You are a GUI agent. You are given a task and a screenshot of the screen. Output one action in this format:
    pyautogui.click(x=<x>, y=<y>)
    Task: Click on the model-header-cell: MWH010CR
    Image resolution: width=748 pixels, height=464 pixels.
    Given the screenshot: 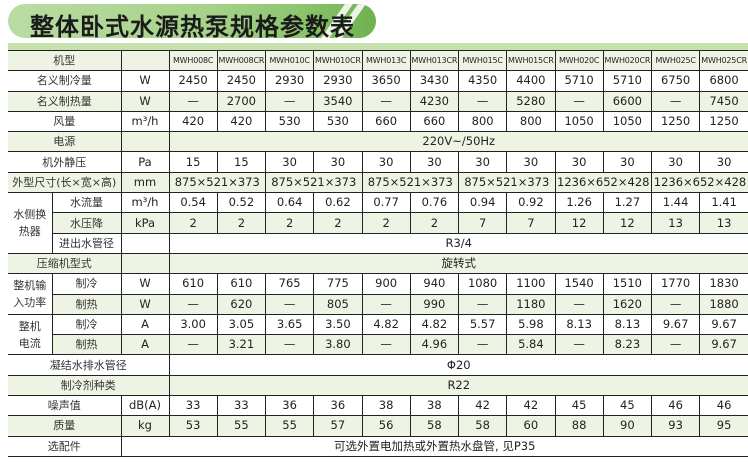 What is the action you would take?
    pyautogui.click(x=337, y=60)
    